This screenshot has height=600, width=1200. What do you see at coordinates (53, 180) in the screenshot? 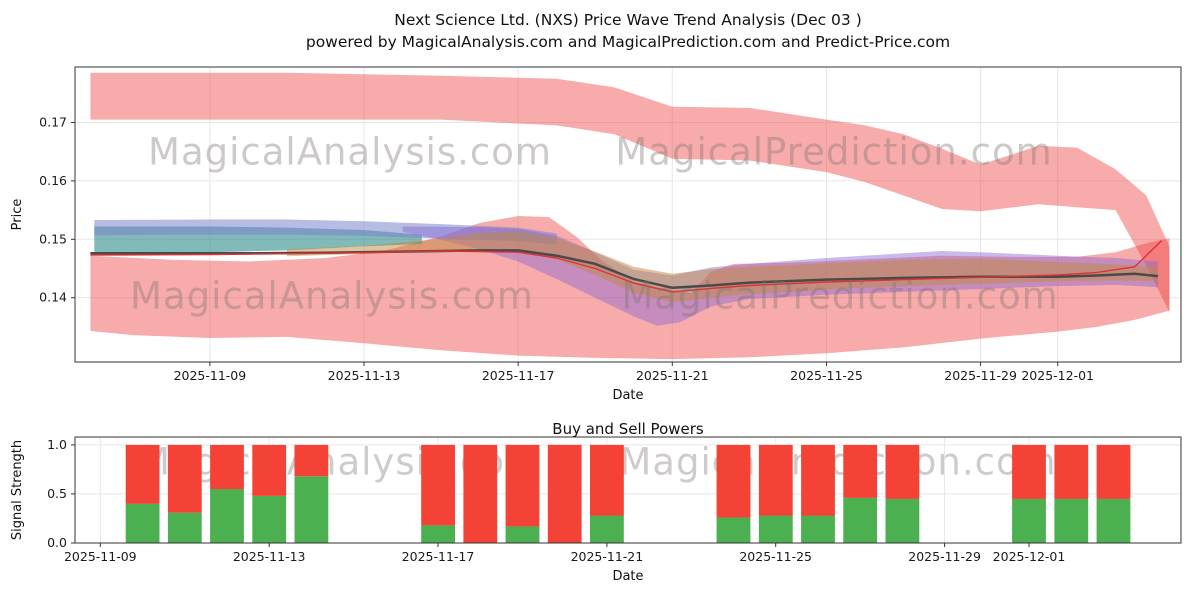
I see `y-tick-label: 0.16` at bounding box center [53, 180].